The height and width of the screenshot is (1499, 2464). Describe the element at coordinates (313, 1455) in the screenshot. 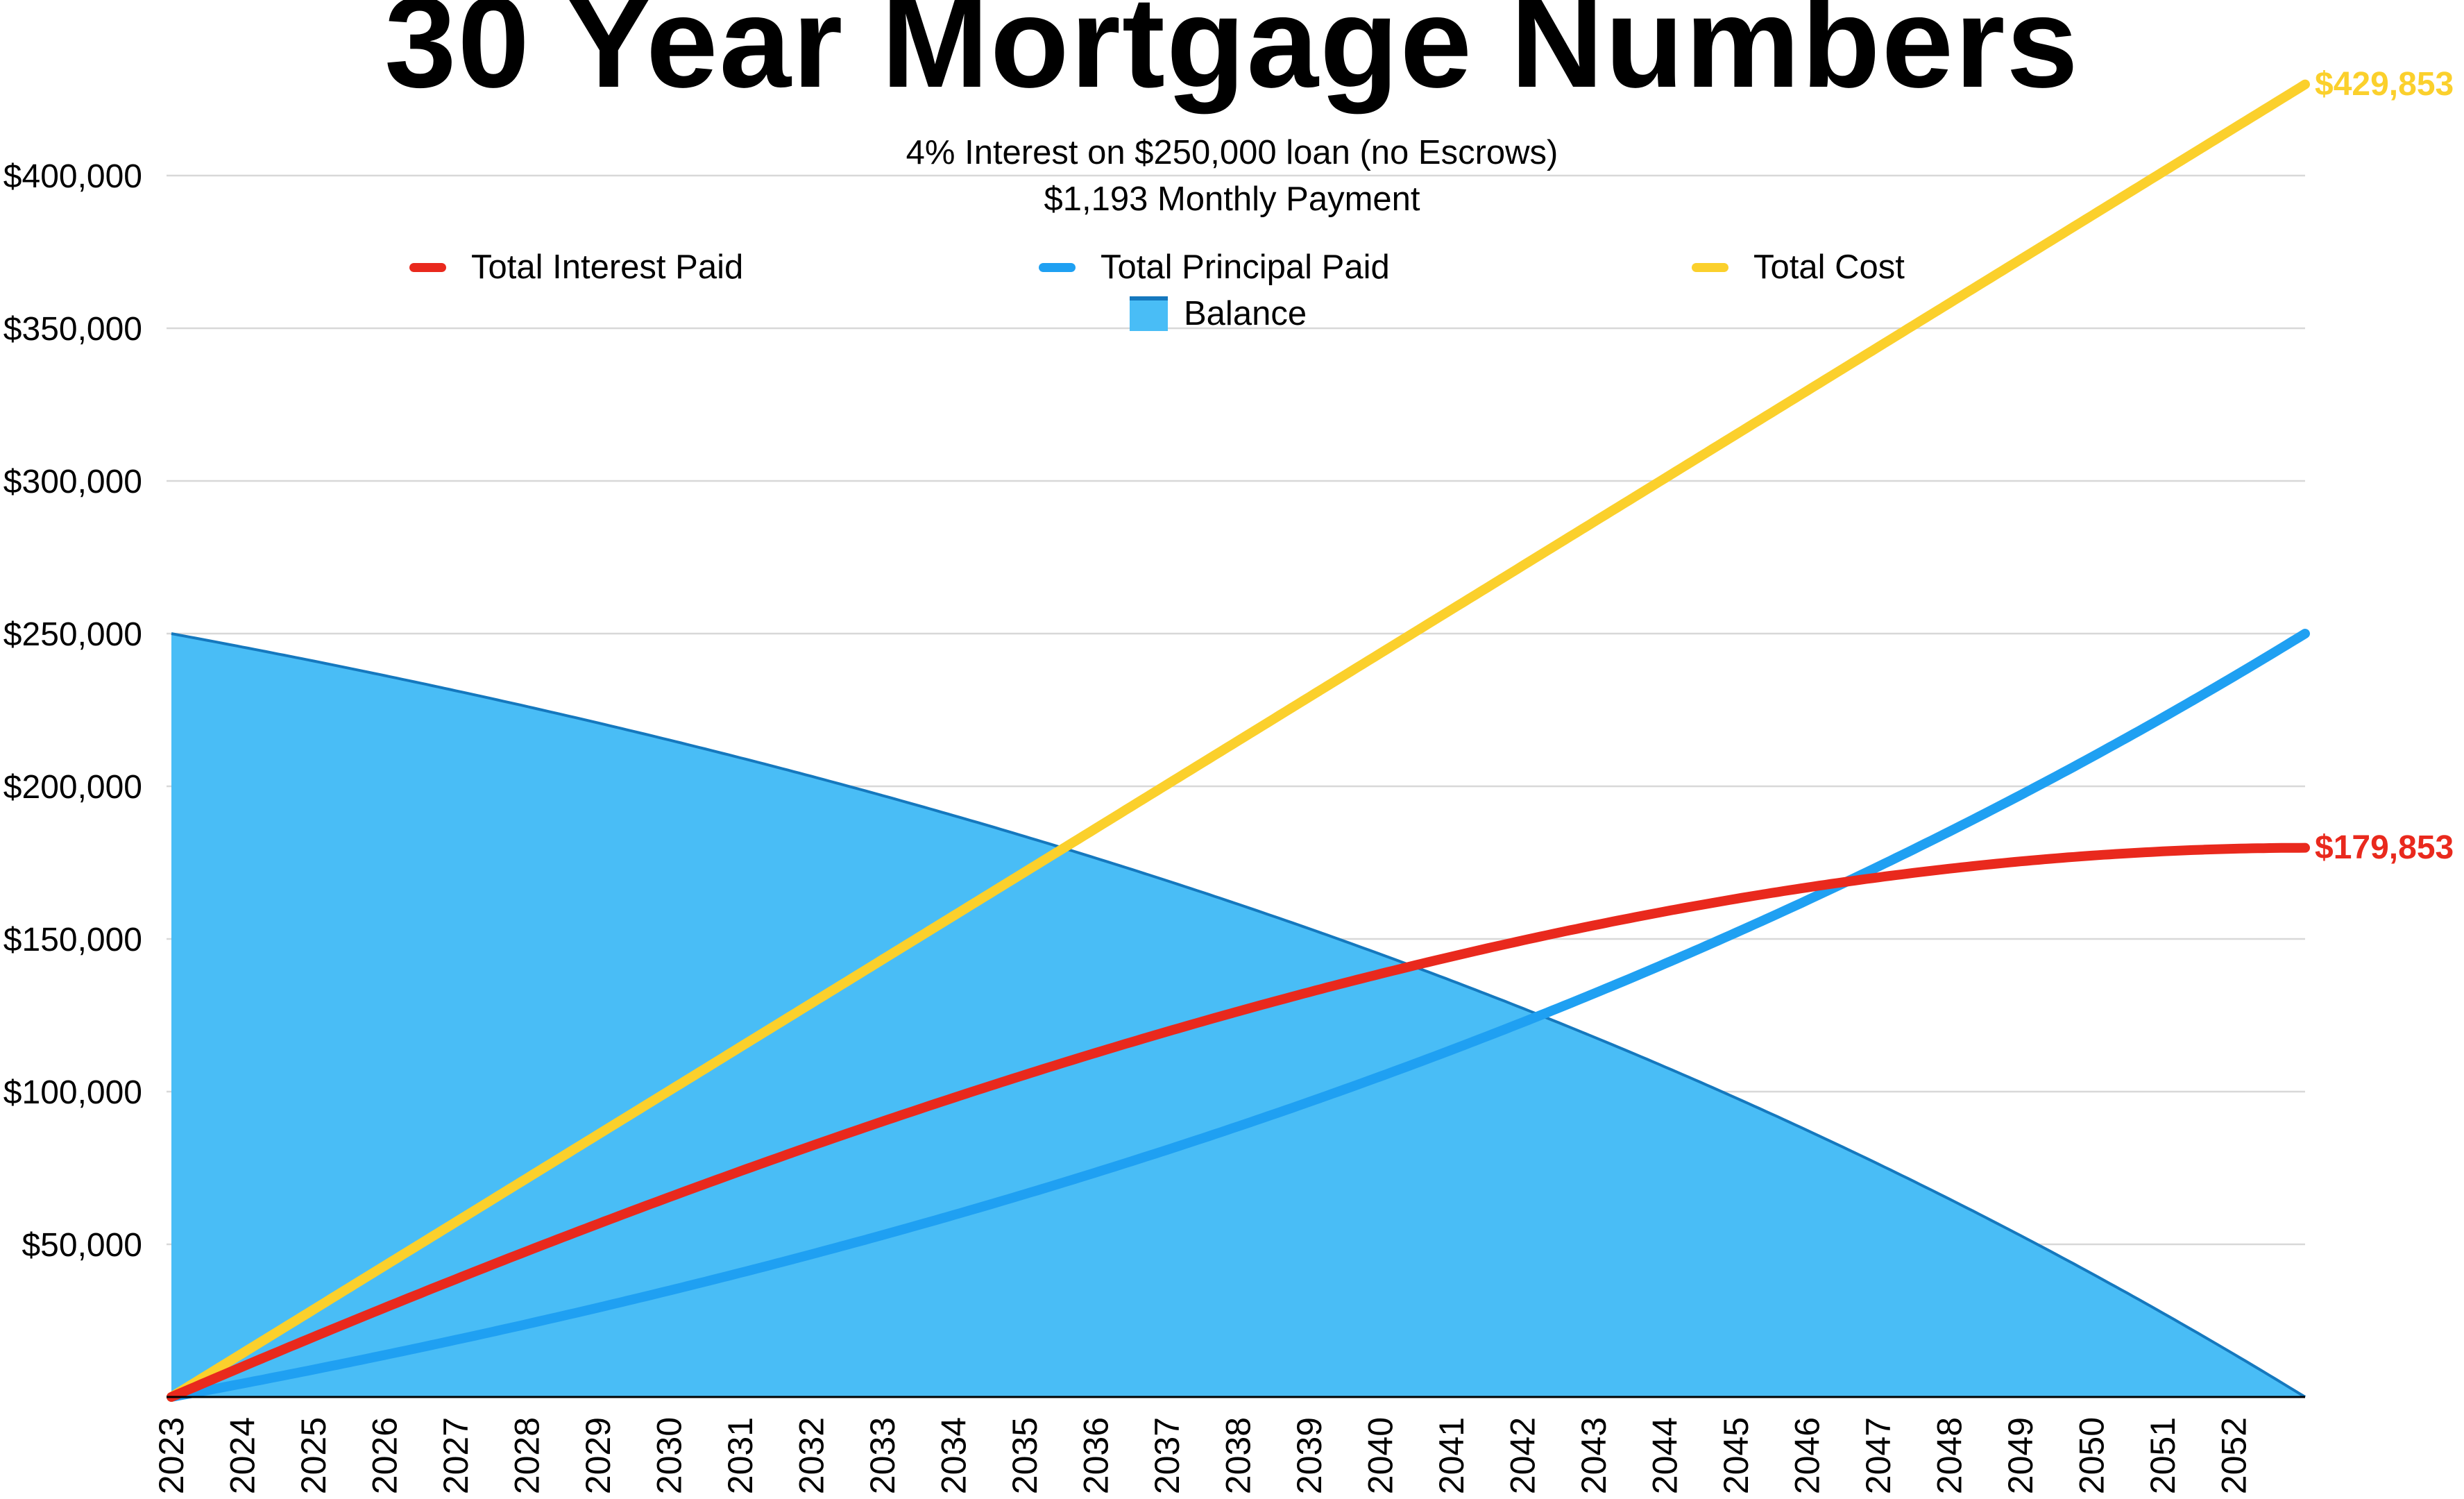

I see `x-axis-label: 2025` at that location.